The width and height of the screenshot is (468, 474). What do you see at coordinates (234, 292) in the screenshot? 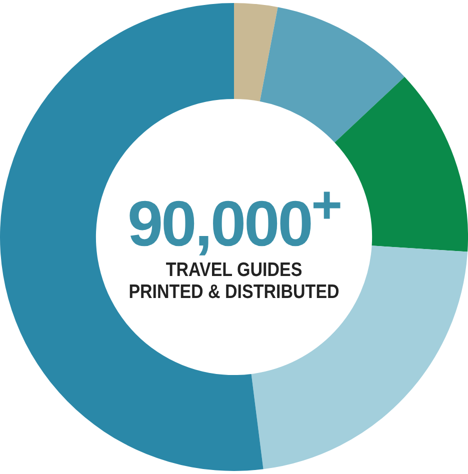
I see `text: PRINTED & DISTRIBUTED` at bounding box center [234, 292].